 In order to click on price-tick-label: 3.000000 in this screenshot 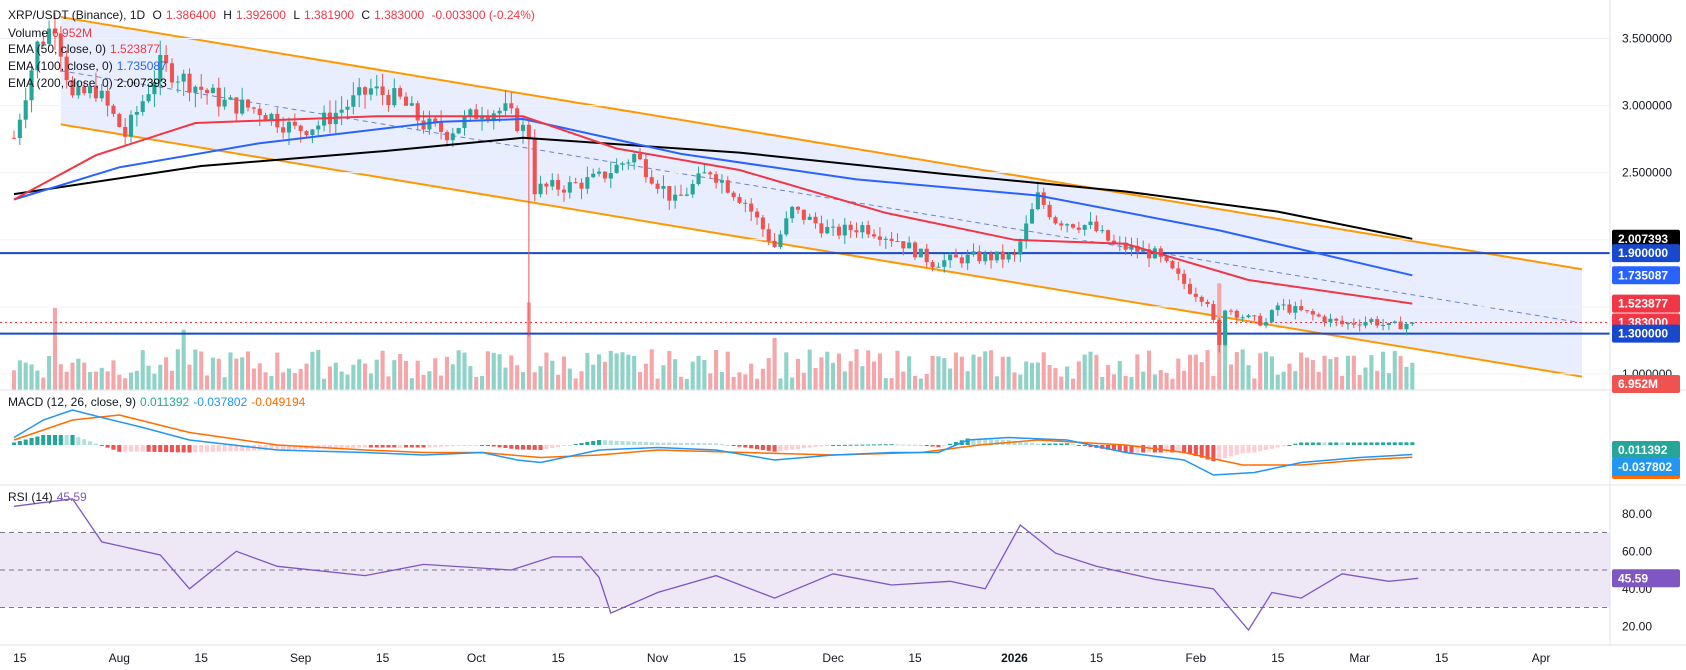, I will do `click(1647, 106)`.